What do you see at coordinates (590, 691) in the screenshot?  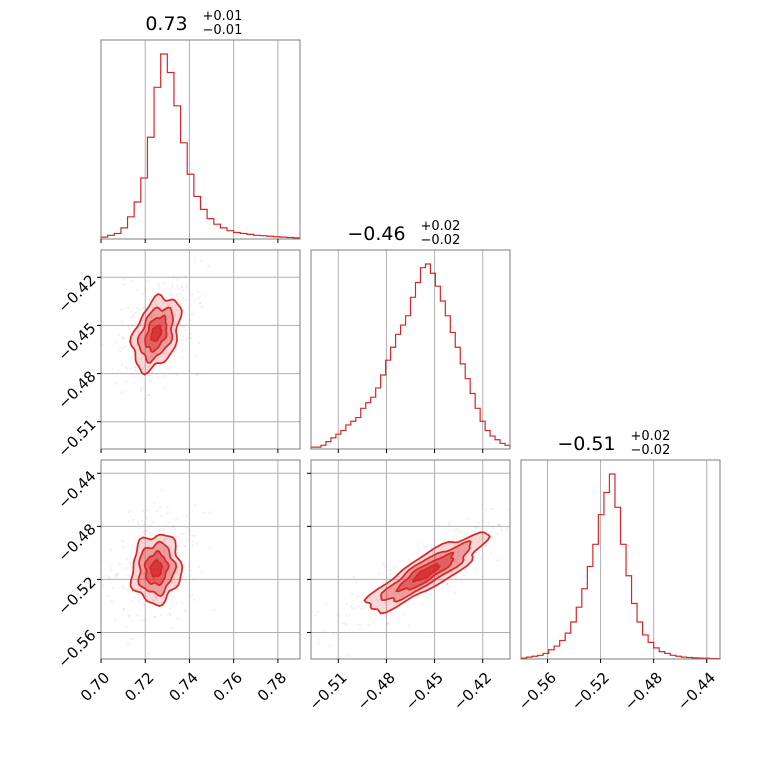 I see `xtick-label-2-1: −0.52` at bounding box center [590, 691].